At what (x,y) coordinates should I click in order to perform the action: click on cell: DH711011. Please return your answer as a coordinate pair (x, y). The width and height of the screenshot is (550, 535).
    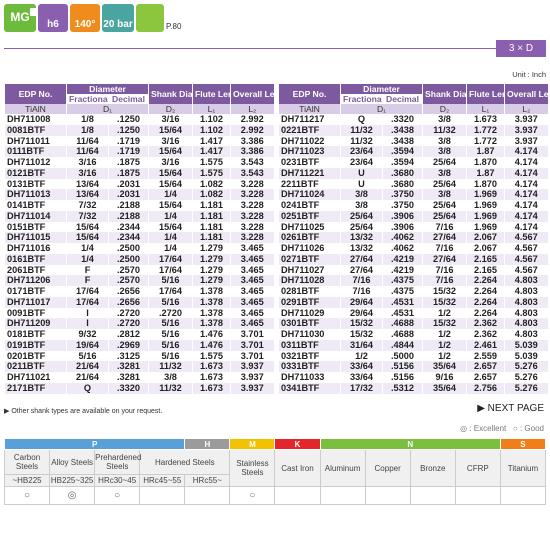
    Looking at the image, I should click on (35, 141).